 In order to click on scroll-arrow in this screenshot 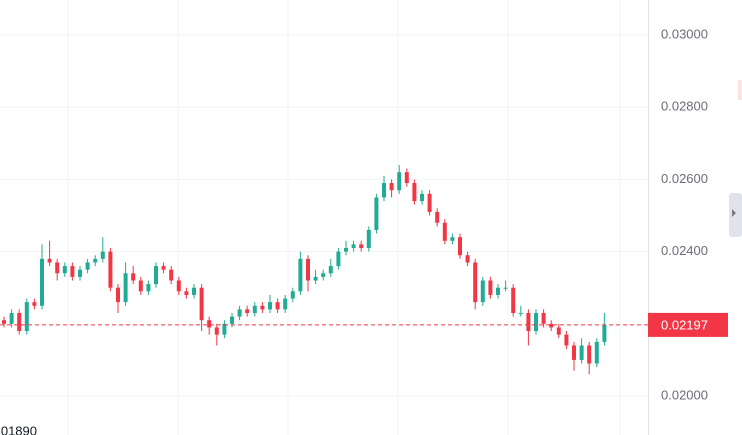, I will do `click(734, 213)`.